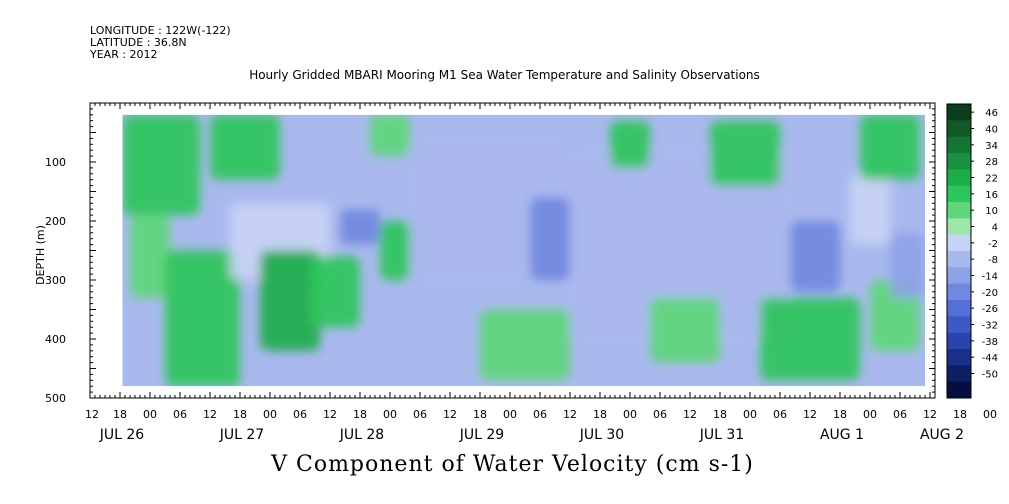 The image size is (1009, 504). Describe the element at coordinates (991, 130) in the screenshot. I see `colorbar-label: 40` at that location.